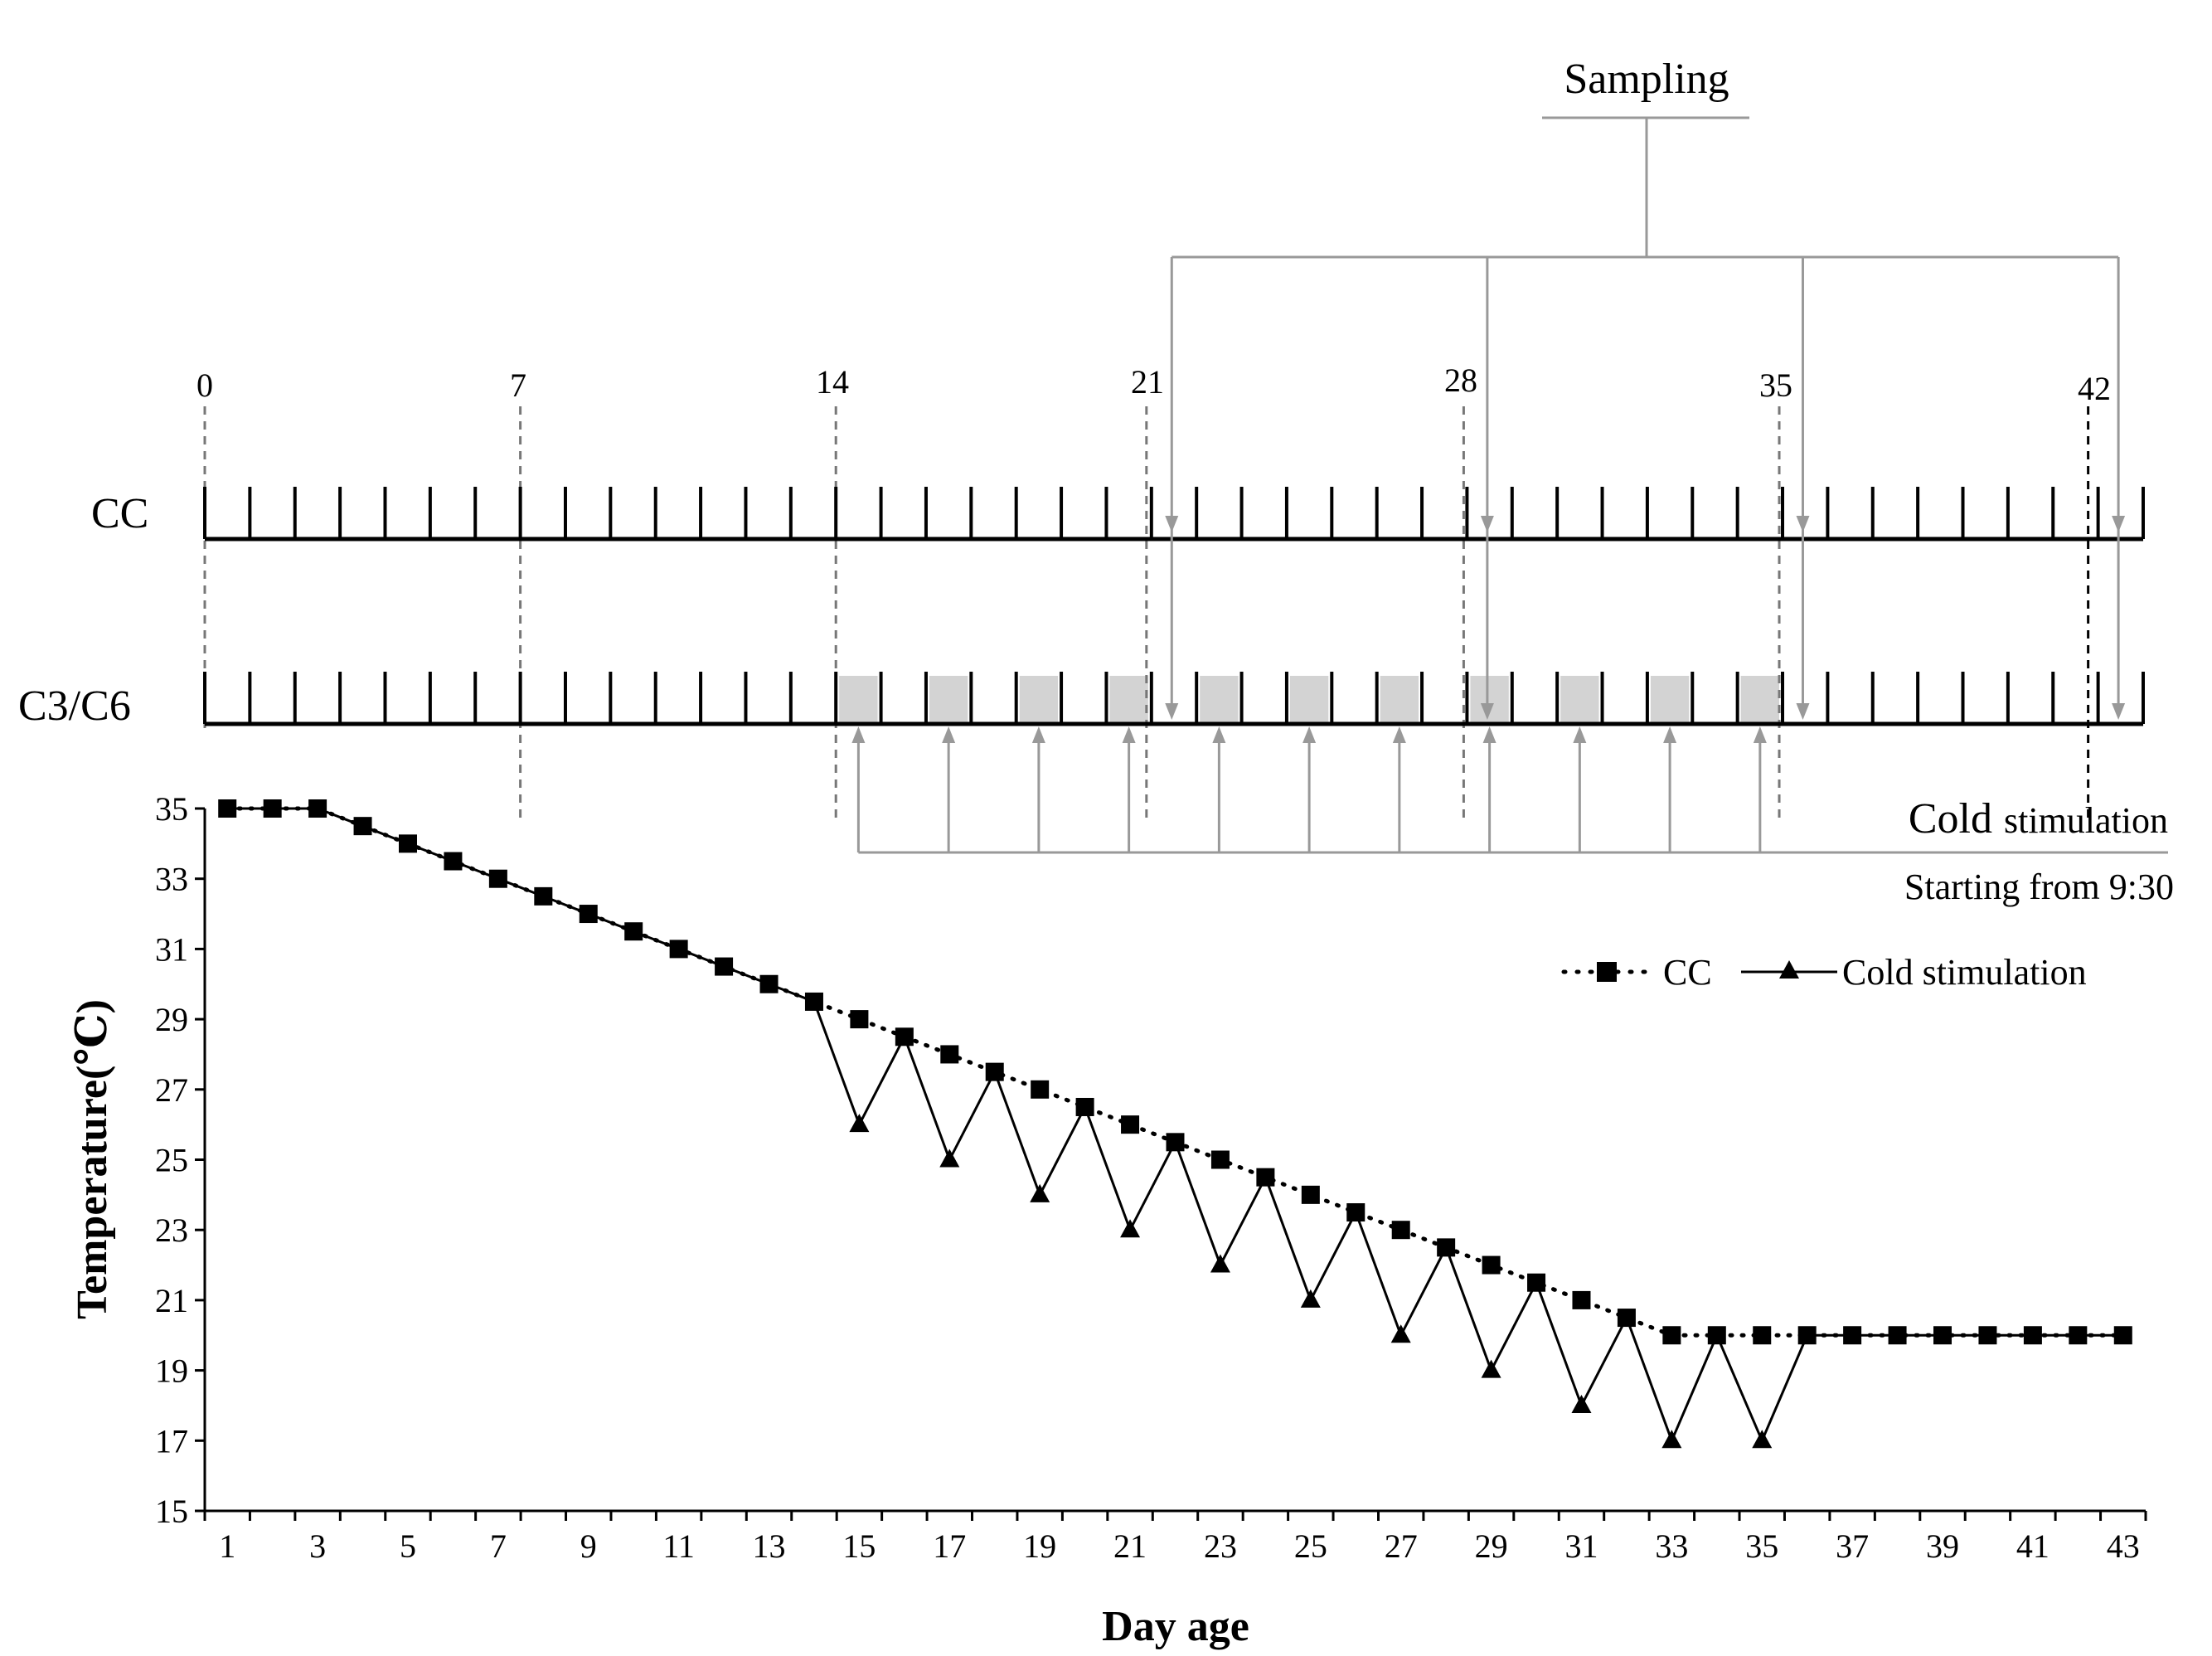  I want to click on cold-stimulation-label: Cold stimulation, so click(2038, 819).